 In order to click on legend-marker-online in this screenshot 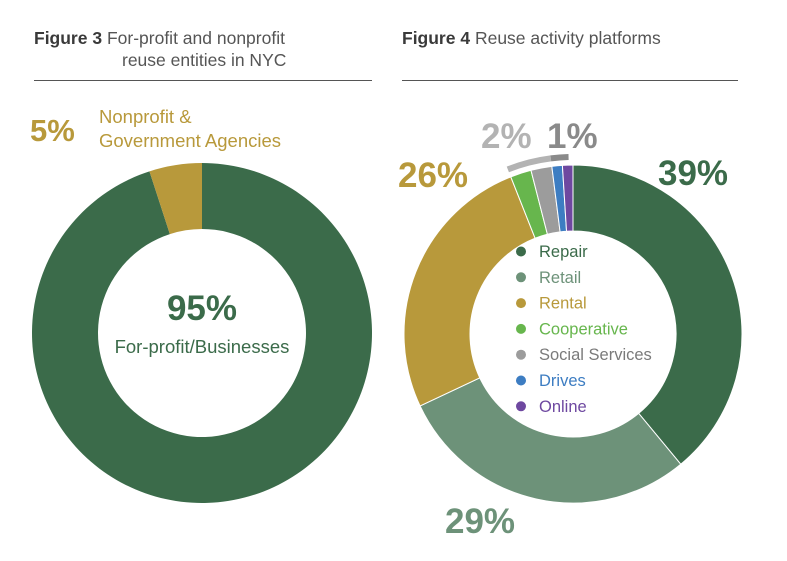, I will do `click(521, 406)`.